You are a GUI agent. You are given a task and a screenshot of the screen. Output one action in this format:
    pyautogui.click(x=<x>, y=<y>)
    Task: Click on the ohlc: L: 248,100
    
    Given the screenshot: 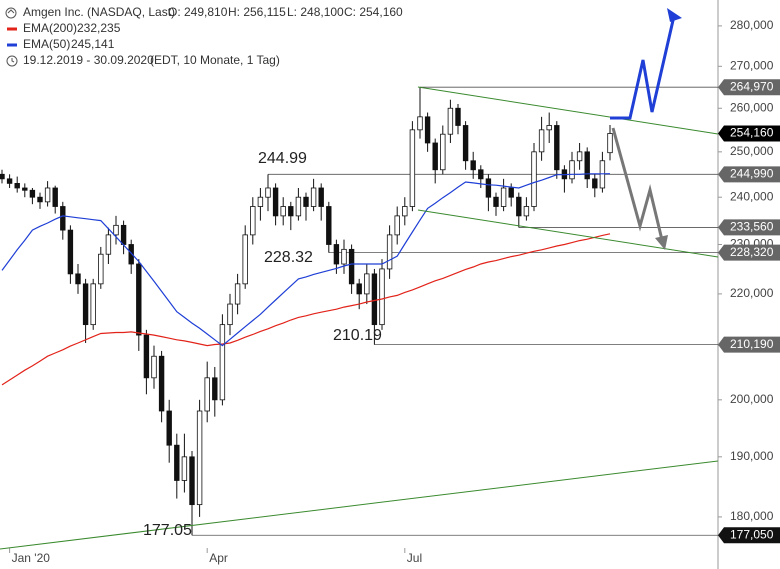 What is the action you would take?
    pyautogui.click(x=315, y=12)
    